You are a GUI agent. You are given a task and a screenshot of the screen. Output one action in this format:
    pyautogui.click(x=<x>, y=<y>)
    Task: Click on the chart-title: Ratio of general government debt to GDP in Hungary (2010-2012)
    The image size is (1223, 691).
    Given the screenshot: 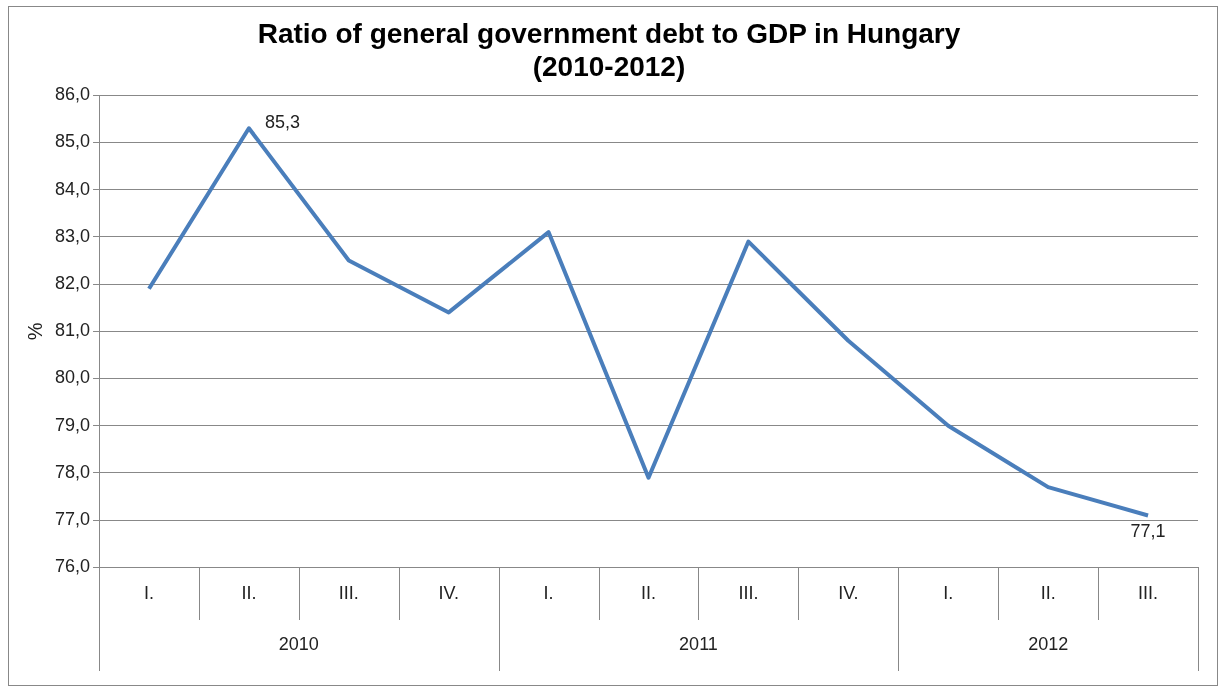 What is the action you would take?
    pyautogui.click(x=609, y=50)
    